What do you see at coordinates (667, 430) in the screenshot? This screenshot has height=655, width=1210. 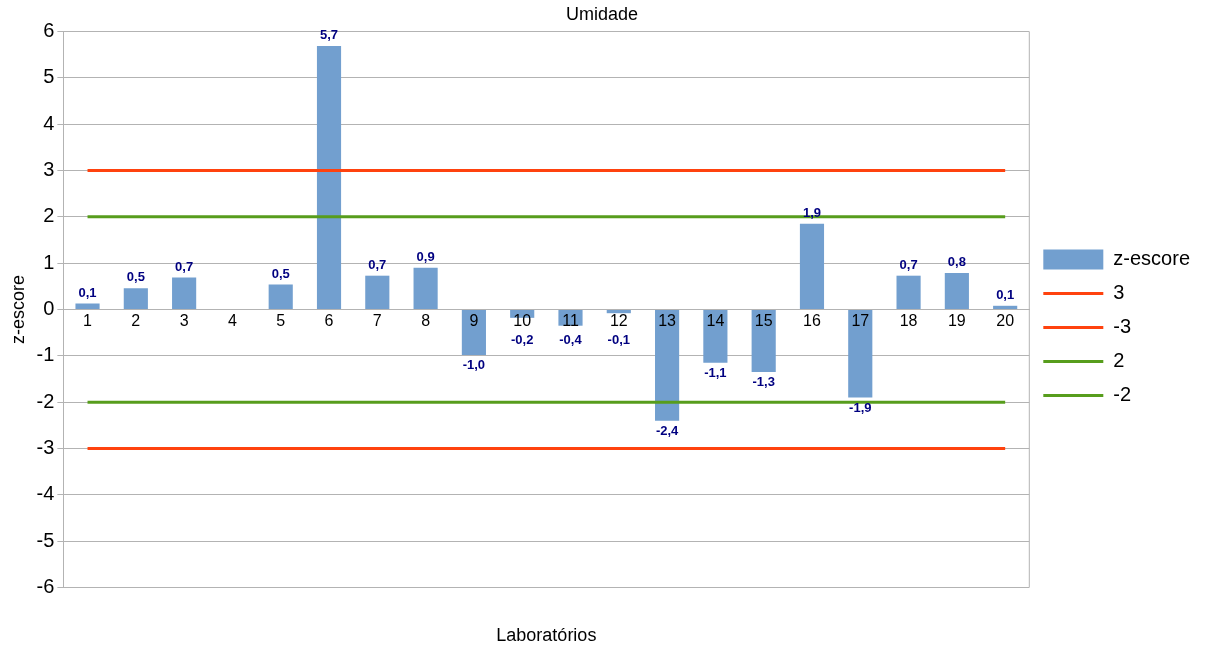 I see `data-label: -2,4` at bounding box center [667, 430].